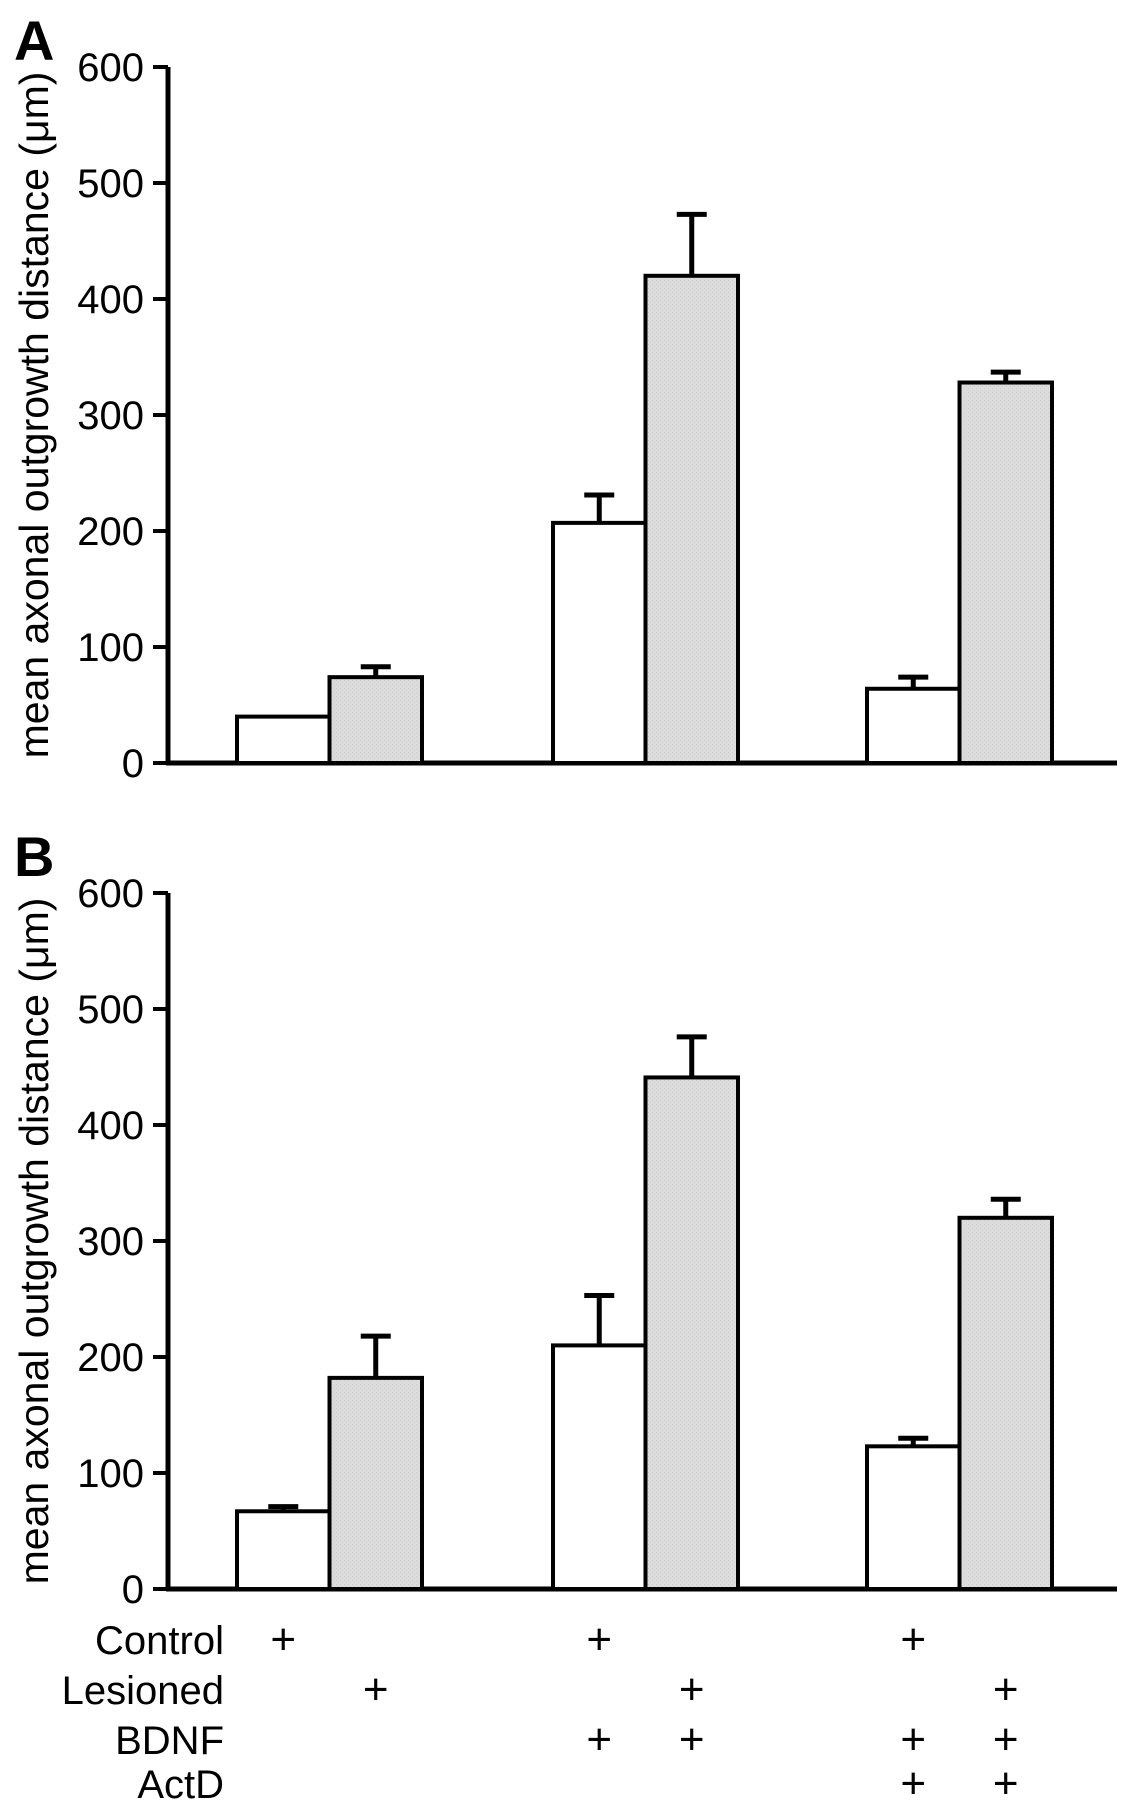  Describe the element at coordinates (599, 1467) in the screenshot. I see `bar-b-group2-white` at that location.